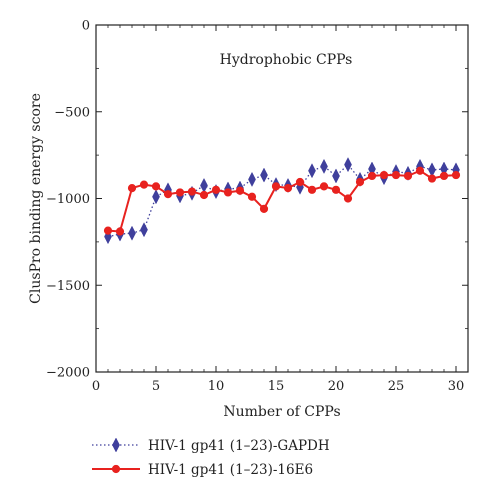 This screenshot has width=495, height=500. Describe the element at coordinates (96, 386) in the screenshot. I see `x-tick-label: 0` at that location.